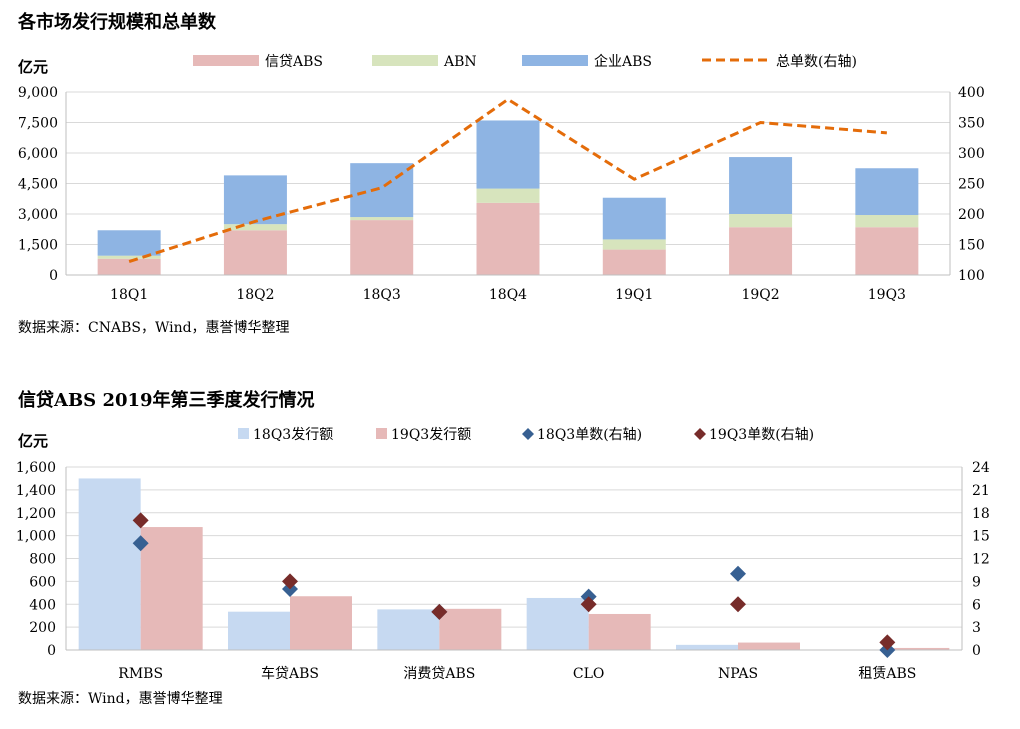 The width and height of the screenshot is (1020, 729). What do you see at coordinates (36, 491) in the screenshot?
I see `chart2-ytick-label: 1,400` at bounding box center [36, 491].